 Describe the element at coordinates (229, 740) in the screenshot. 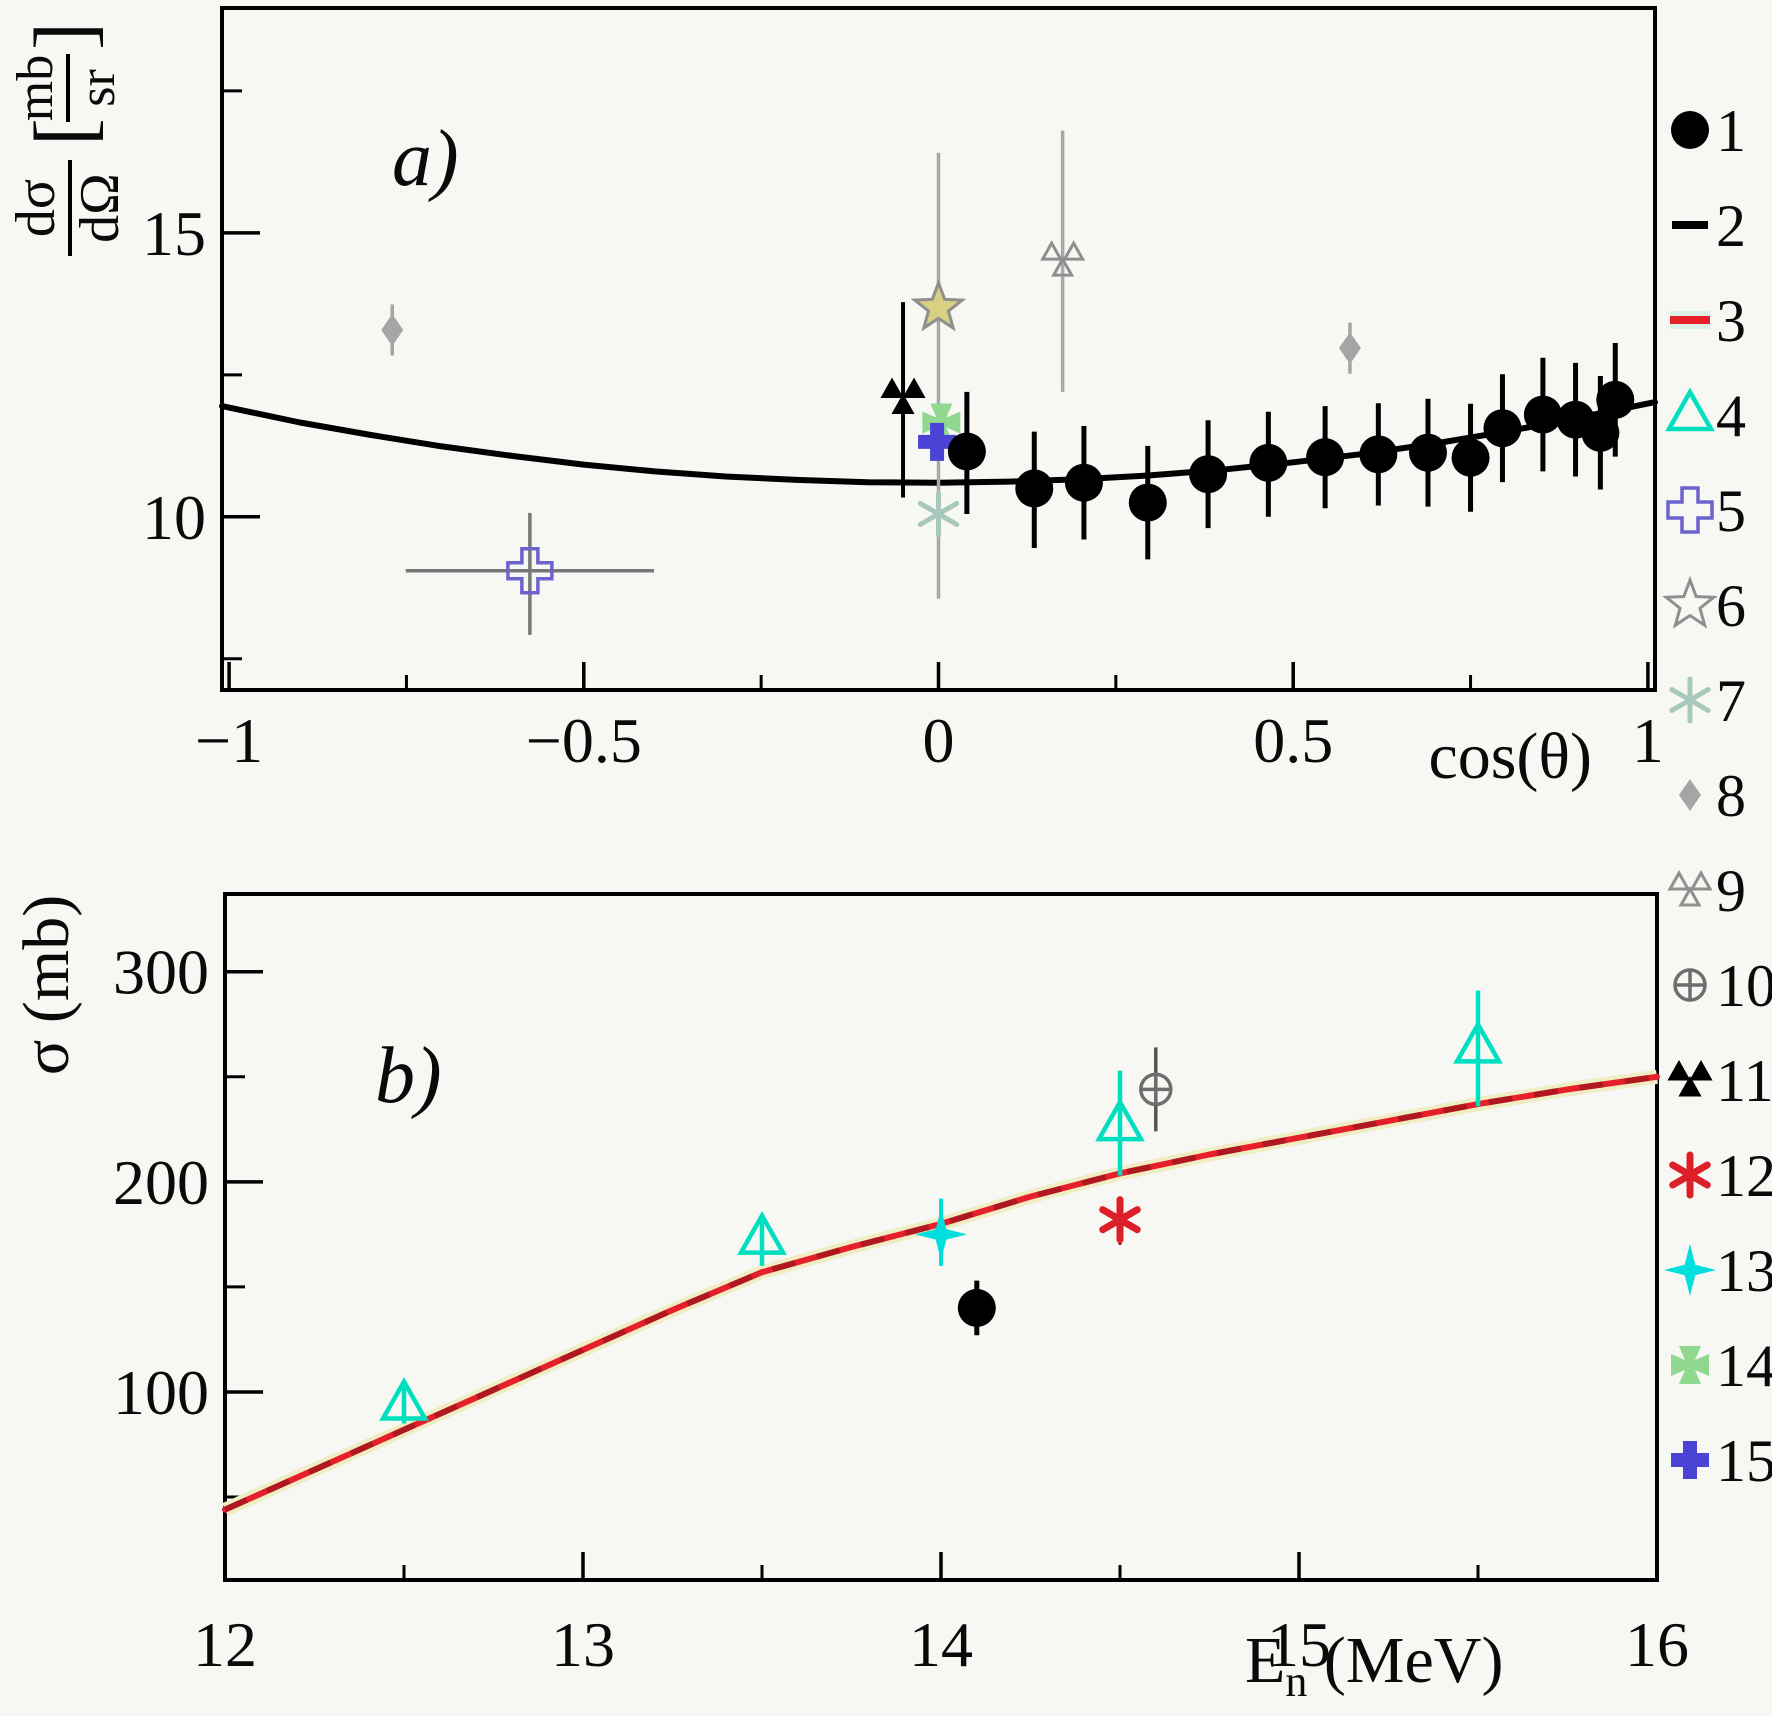

I see `x-tick-label: −1` at that location.